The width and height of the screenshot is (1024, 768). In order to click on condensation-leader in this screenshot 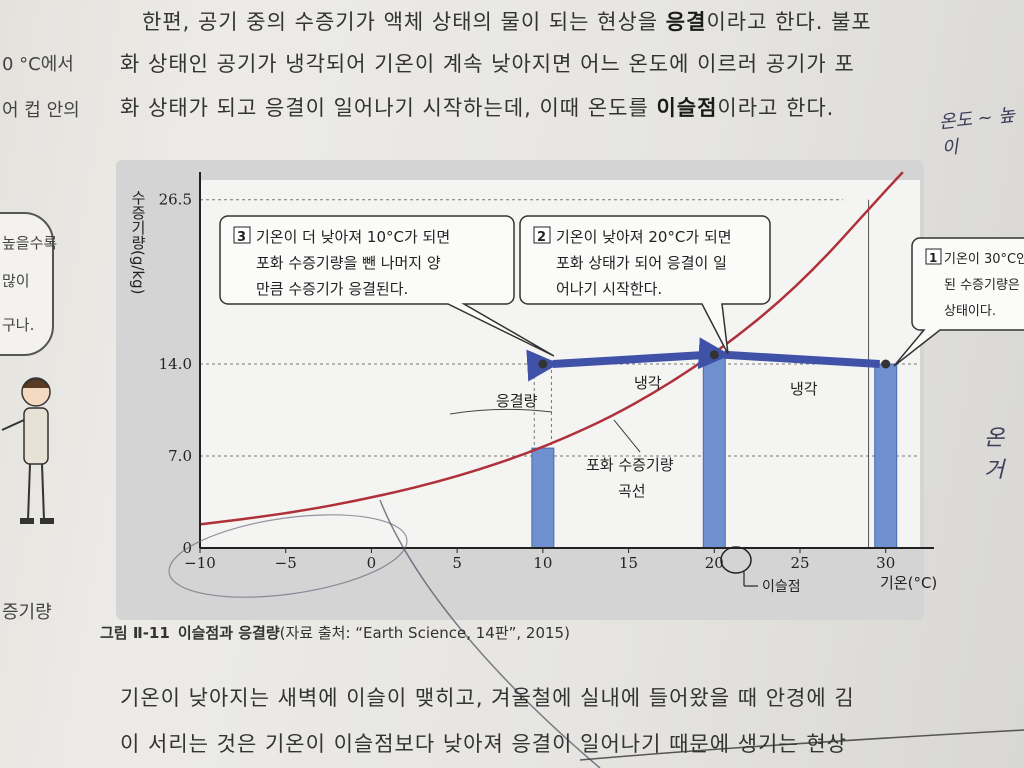, I will do `click(501, 411)`.